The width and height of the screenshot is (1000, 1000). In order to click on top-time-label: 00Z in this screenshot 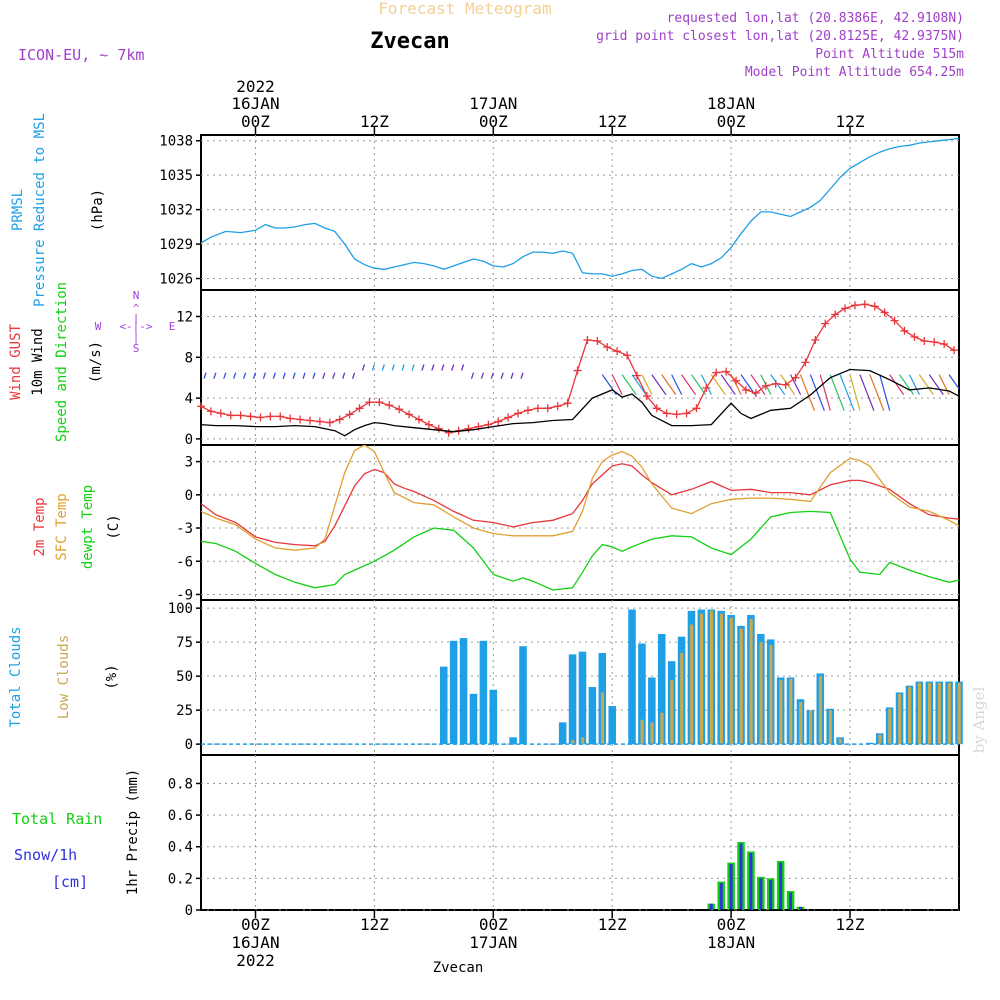, I will do `click(255, 121)`.